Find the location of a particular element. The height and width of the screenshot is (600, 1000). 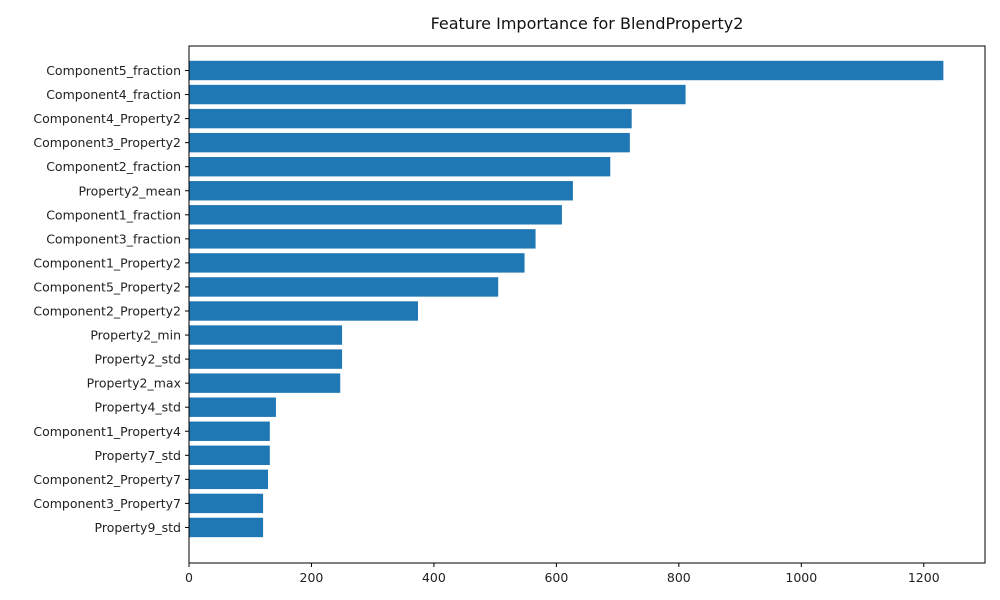

x-tick-label: 400 is located at coordinates (434, 577).